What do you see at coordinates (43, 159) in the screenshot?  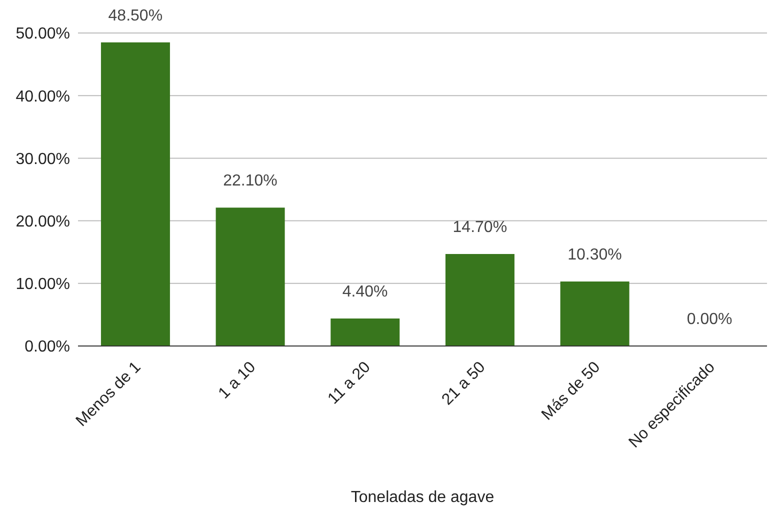 I see `y-tick-label: 30.00%` at bounding box center [43, 159].